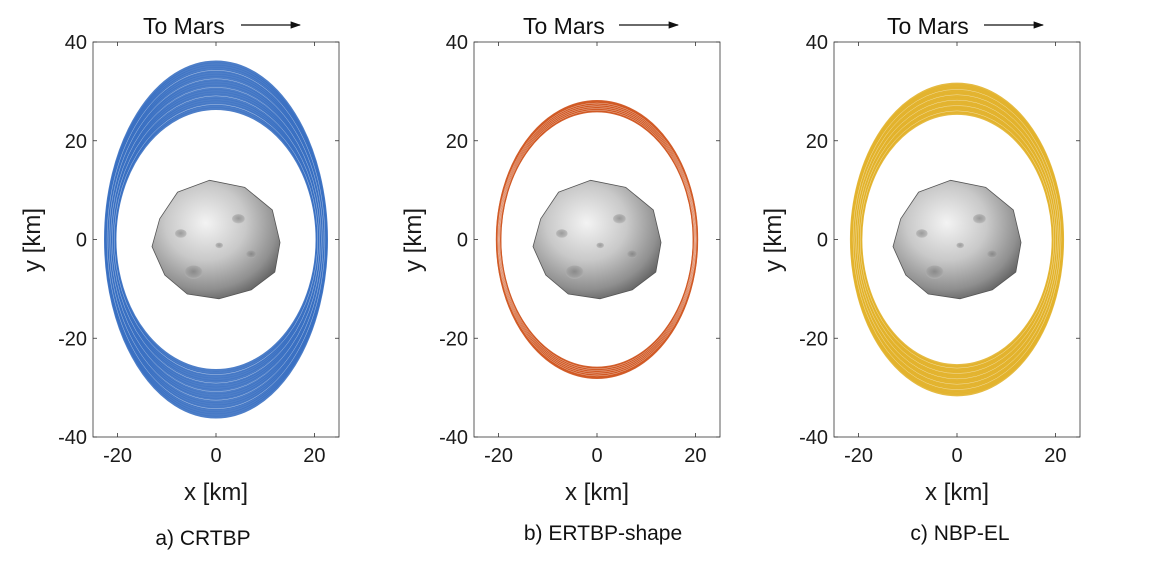 The width and height of the screenshot is (1153, 577). Describe the element at coordinates (959, 533) in the screenshot. I see `panel-c-caption: c) NBP-EL` at that location.